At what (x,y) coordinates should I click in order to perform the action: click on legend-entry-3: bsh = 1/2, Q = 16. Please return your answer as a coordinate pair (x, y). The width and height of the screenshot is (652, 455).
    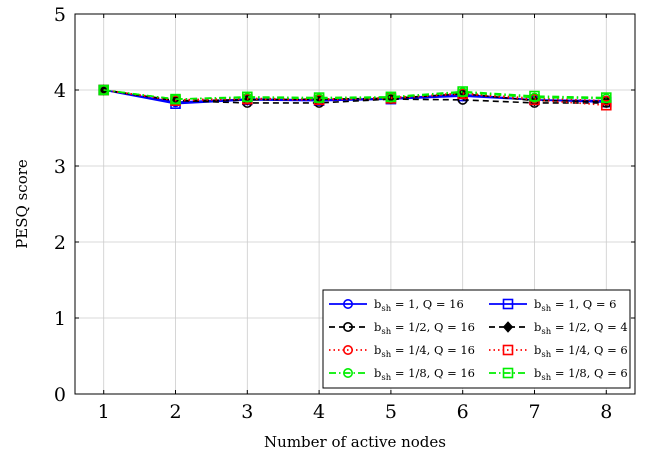
    Looking at the image, I should click on (402, 328).